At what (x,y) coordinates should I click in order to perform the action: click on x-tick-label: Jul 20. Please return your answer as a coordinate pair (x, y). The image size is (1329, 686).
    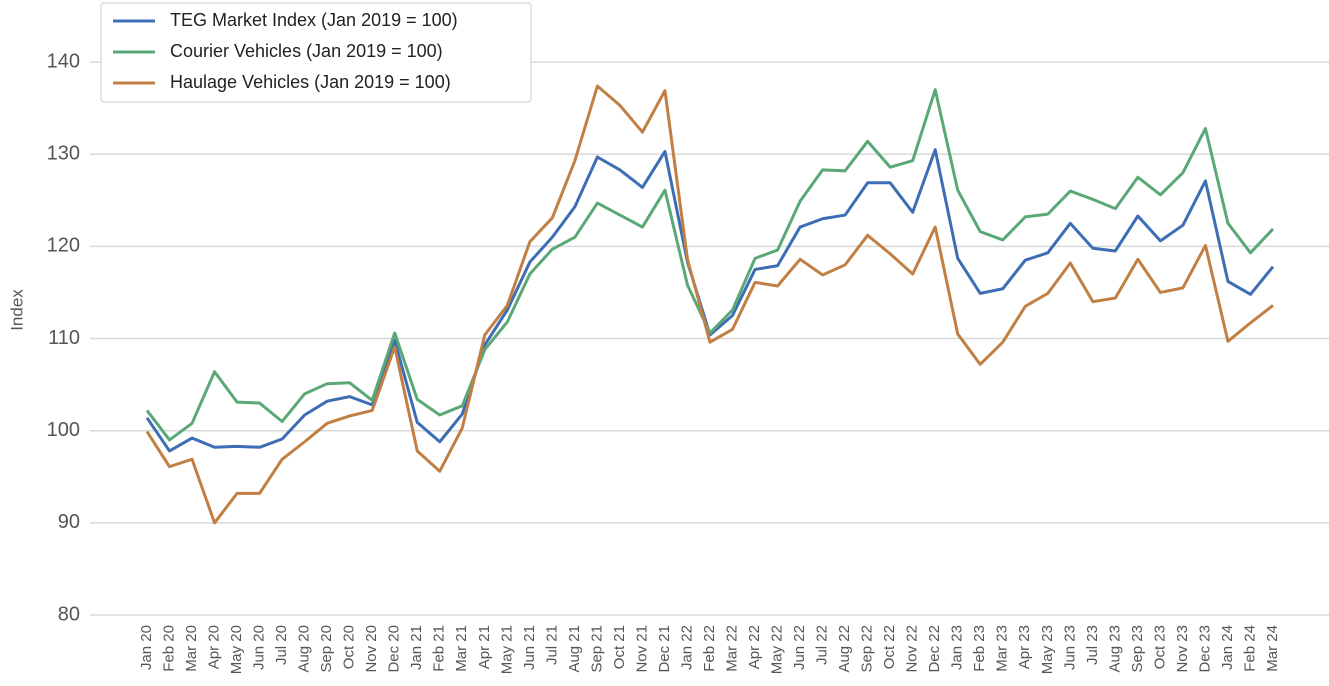
    Looking at the image, I should click on (281, 645).